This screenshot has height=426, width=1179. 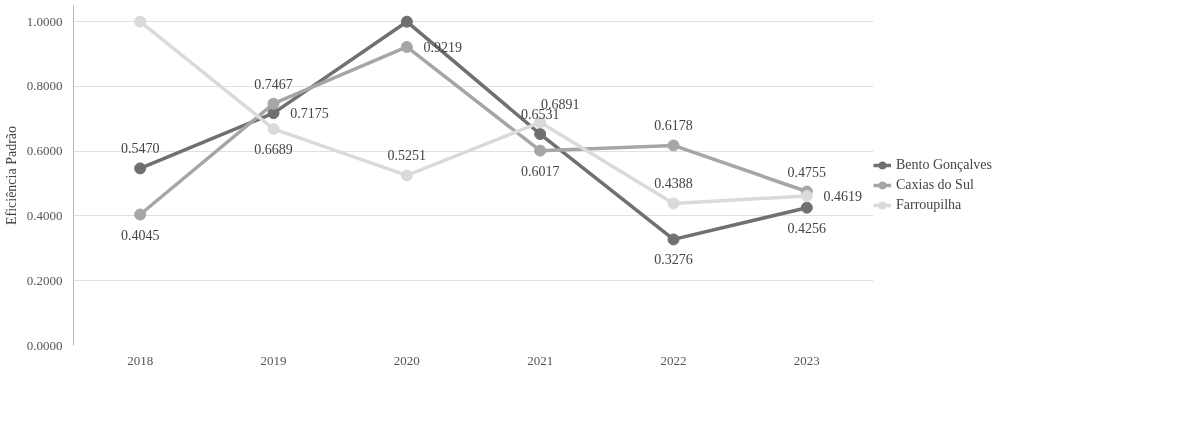 I want to click on y-tick-label: 0.6000, so click(x=44, y=151).